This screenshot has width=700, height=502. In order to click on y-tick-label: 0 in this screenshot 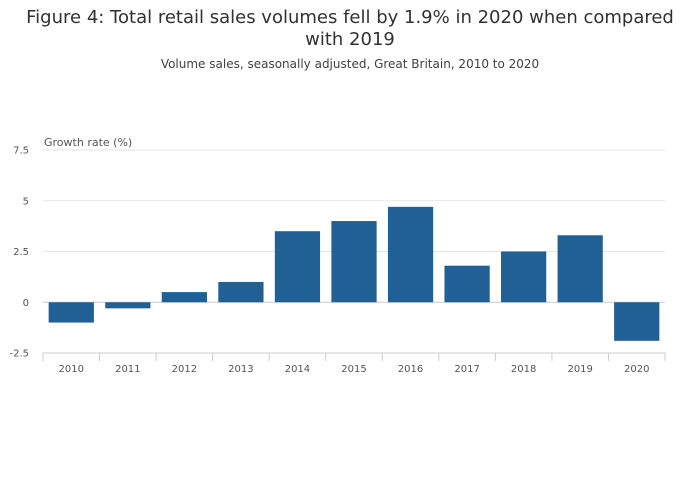, I will do `click(26, 303)`.